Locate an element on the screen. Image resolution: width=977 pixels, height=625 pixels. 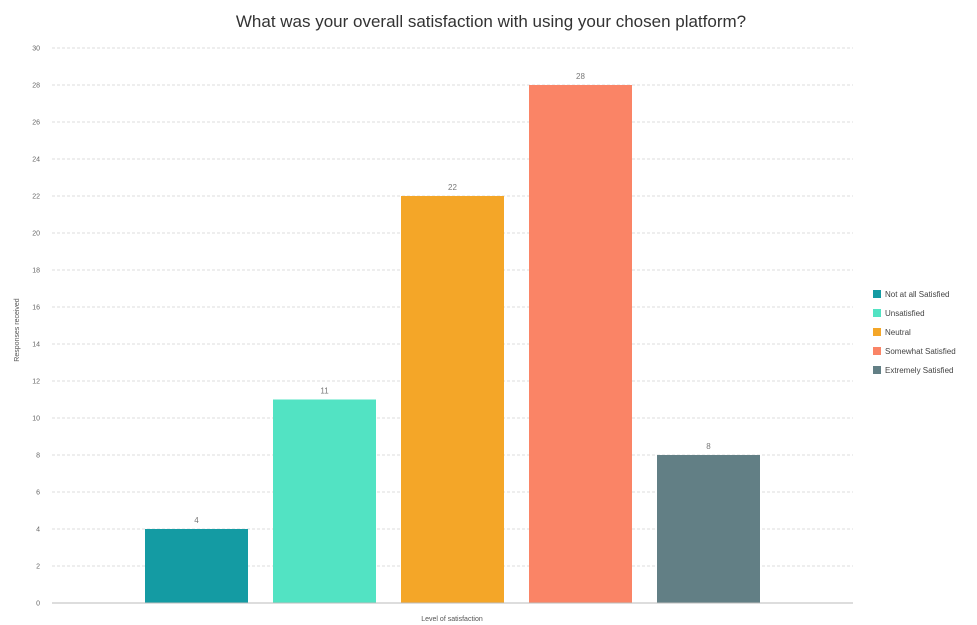
y-tick-label: 6 is located at coordinates (38, 493).